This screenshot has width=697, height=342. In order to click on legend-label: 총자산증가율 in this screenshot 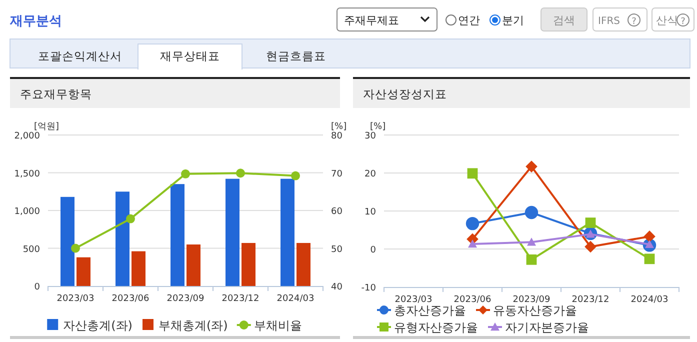, I will do `click(430, 311)`.